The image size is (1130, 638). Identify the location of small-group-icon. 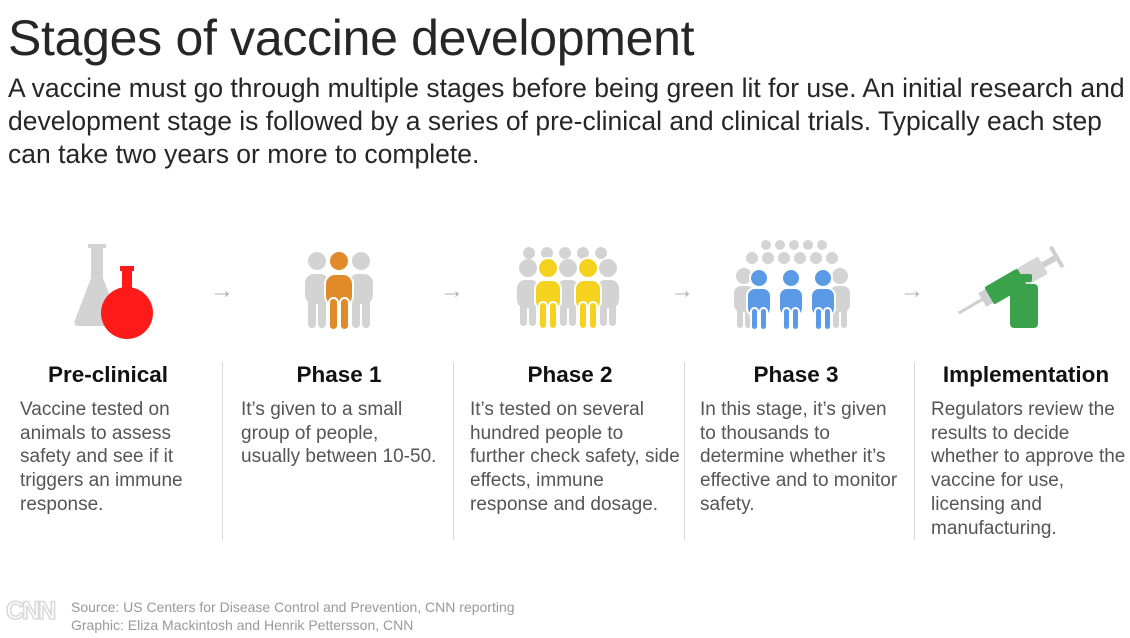
(339, 290).